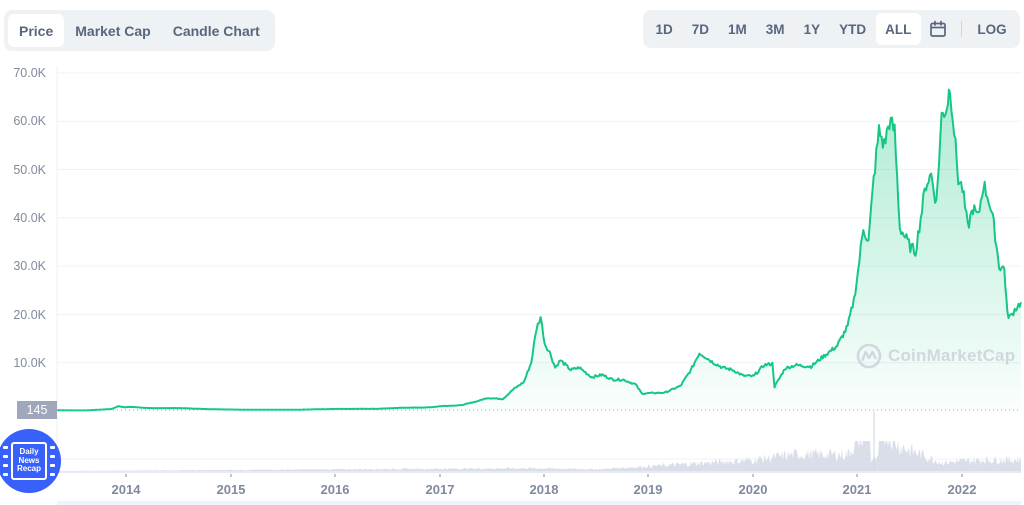 This screenshot has width=1024, height=505. I want to click on range-ytd-button: YTD, so click(853, 29).